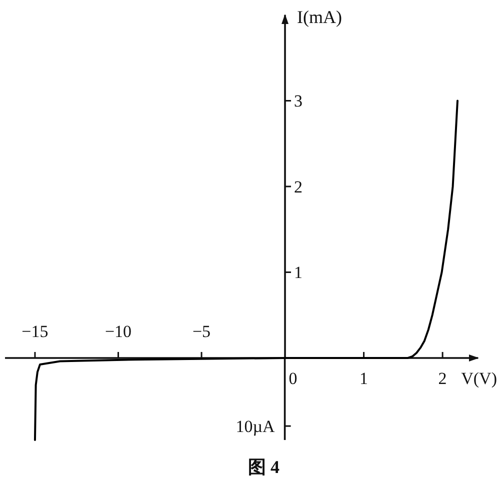 This screenshot has width=500, height=487. Describe the element at coordinates (255, 426) in the screenshot. I see `annotation: 10µA` at that location.